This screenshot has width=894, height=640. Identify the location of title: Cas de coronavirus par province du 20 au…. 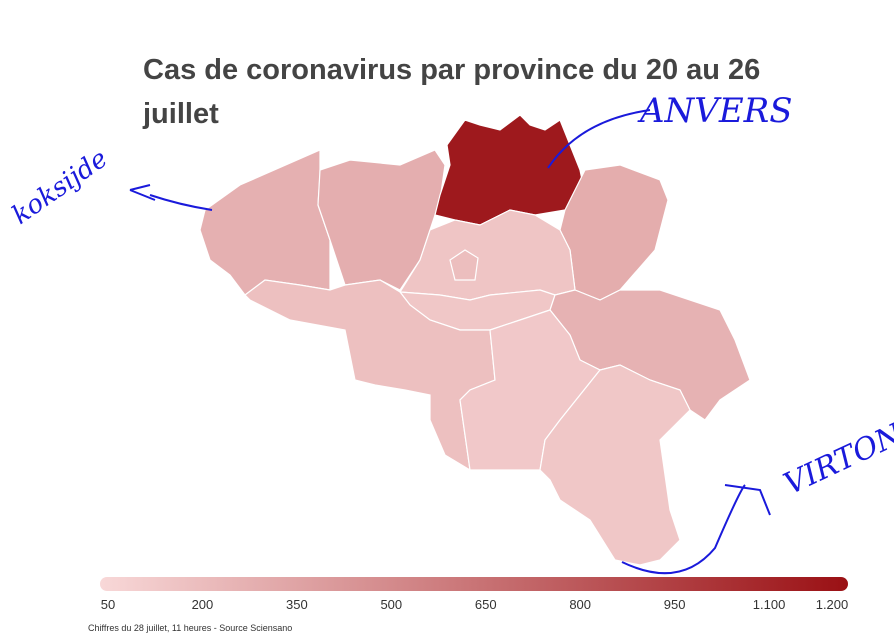
(452, 92).